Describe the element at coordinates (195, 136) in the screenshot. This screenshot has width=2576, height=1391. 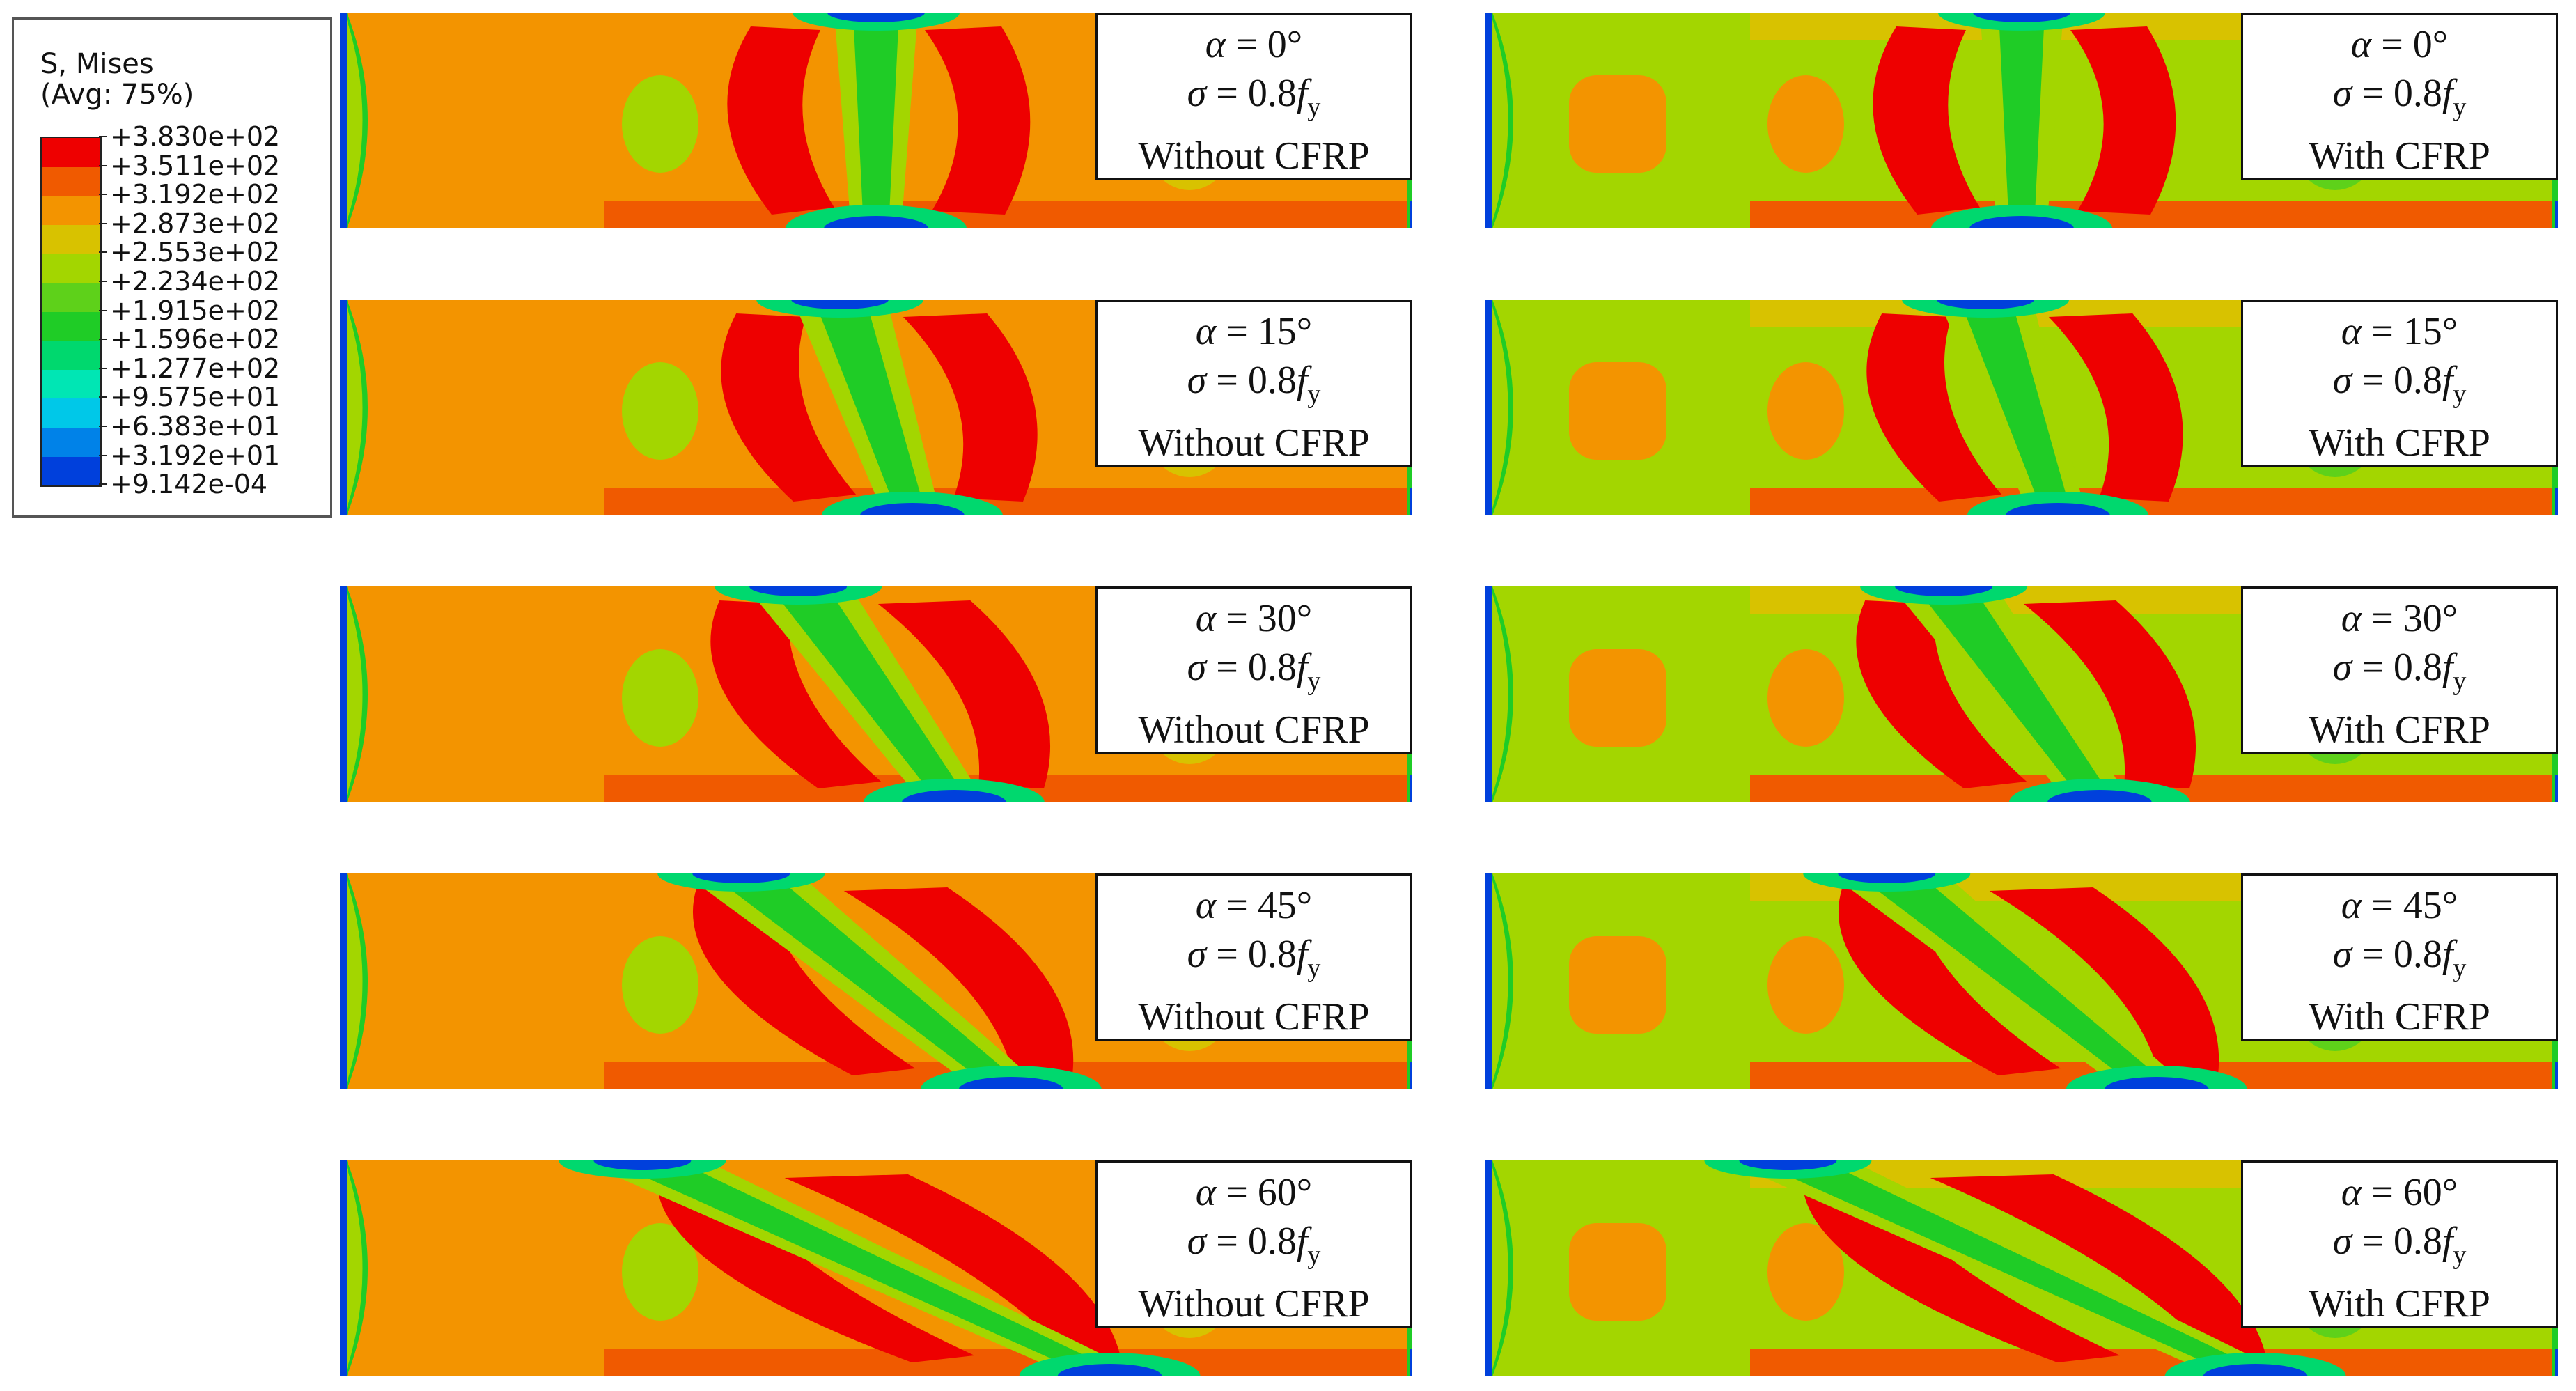
I see `legend-tick-label: +3.830e+02` at that location.